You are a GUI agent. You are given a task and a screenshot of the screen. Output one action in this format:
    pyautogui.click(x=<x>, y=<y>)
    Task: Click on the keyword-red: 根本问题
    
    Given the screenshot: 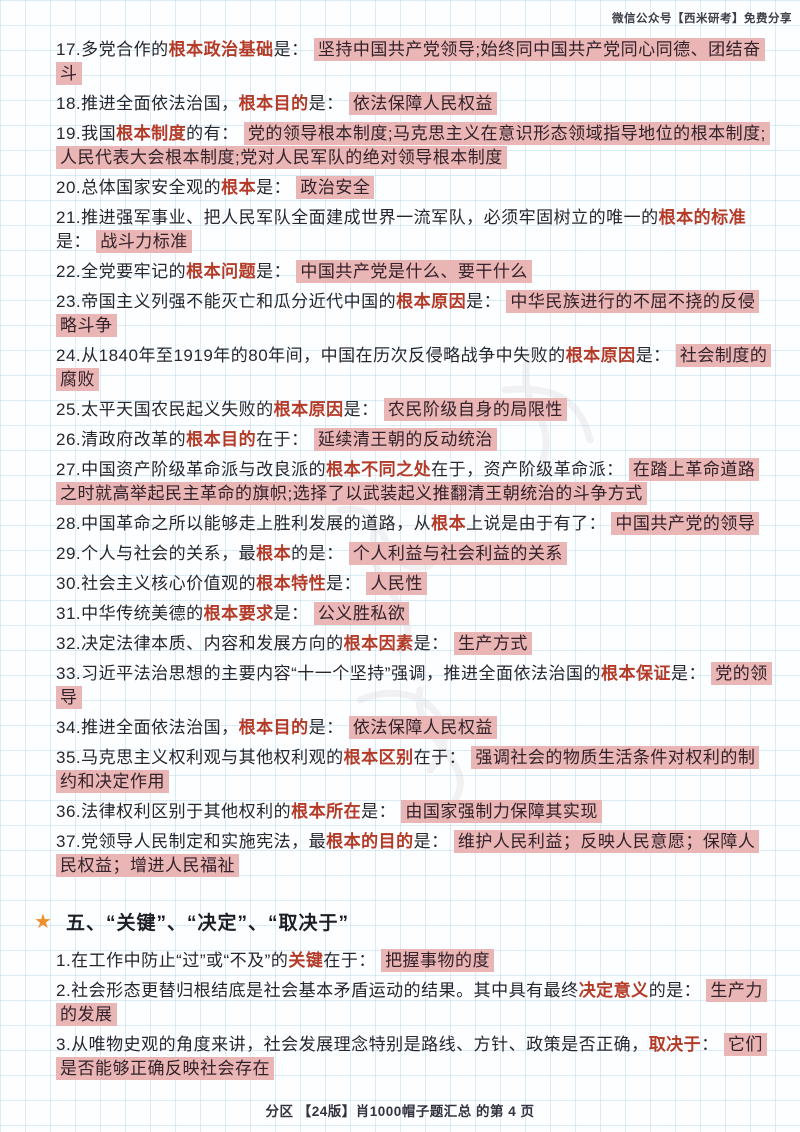 What is the action you would take?
    pyautogui.click(x=221, y=271)
    